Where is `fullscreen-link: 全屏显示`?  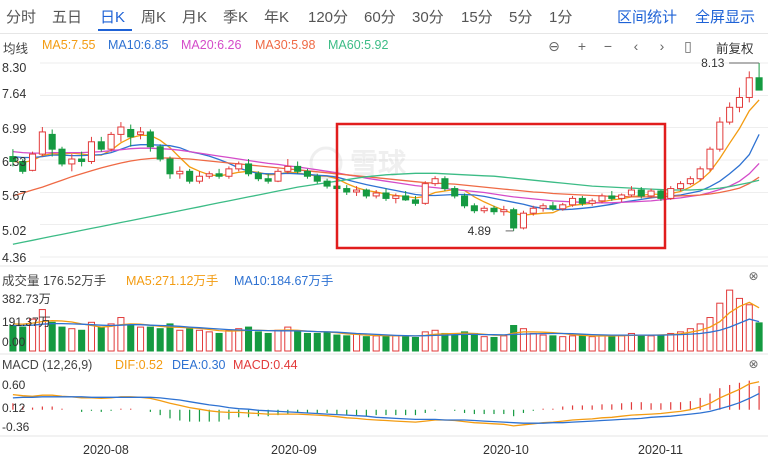 fullscreen-link: 全屏显示 is located at coordinates (725, 17).